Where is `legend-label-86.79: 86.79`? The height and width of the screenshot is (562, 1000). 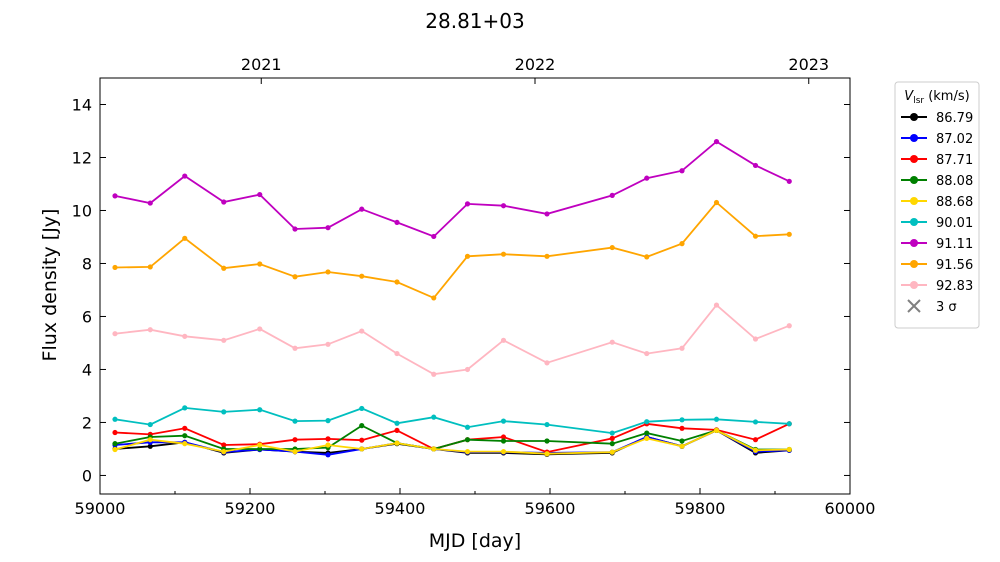
legend-label-86.79: 86.79 is located at coordinates (954, 118).